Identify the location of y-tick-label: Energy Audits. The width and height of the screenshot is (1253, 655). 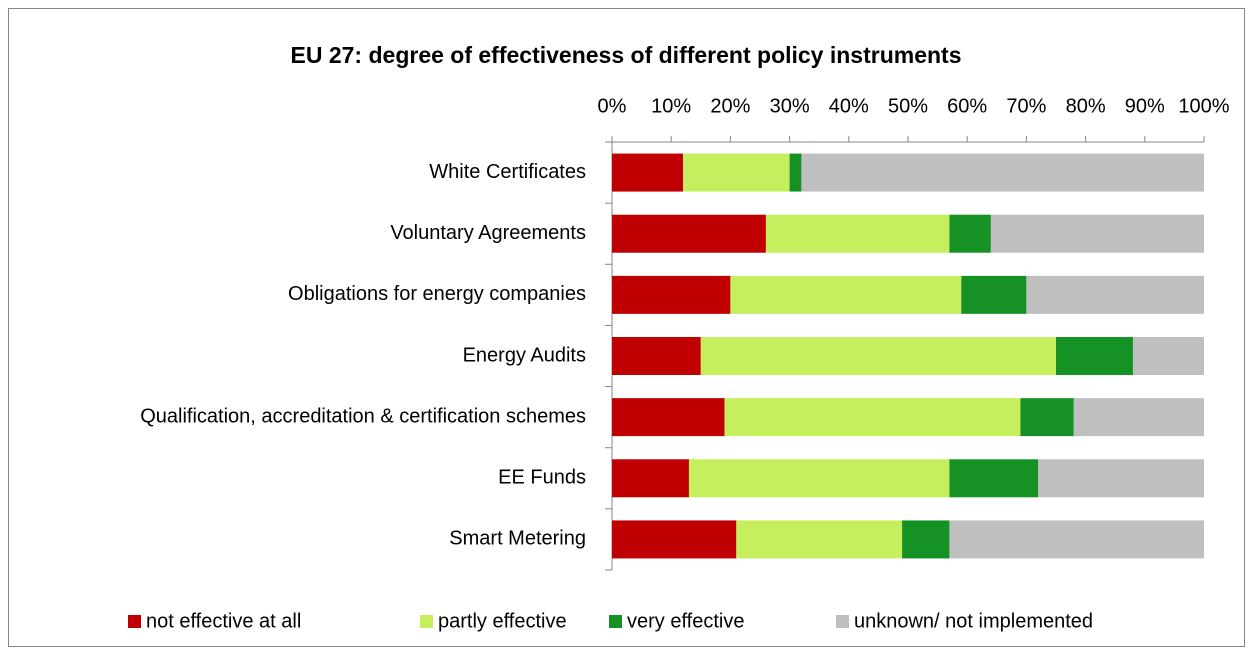
(524, 355).